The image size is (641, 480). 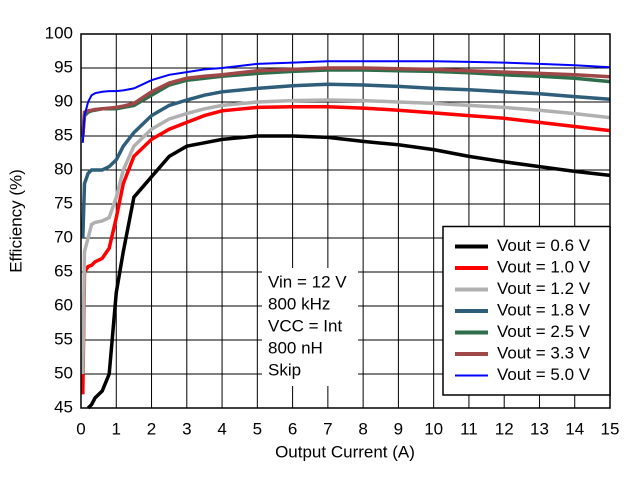 I want to click on series-line, so click(x=346, y=102).